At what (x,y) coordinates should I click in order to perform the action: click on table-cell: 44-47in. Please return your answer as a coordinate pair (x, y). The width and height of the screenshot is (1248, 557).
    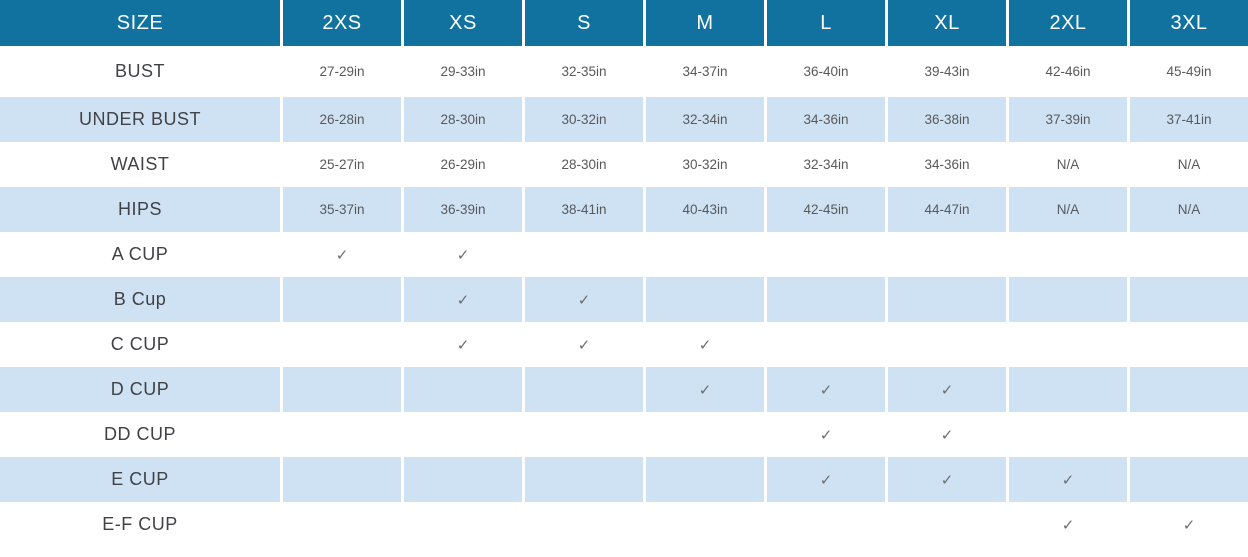
    Looking at the image, I should click on (947, 209).